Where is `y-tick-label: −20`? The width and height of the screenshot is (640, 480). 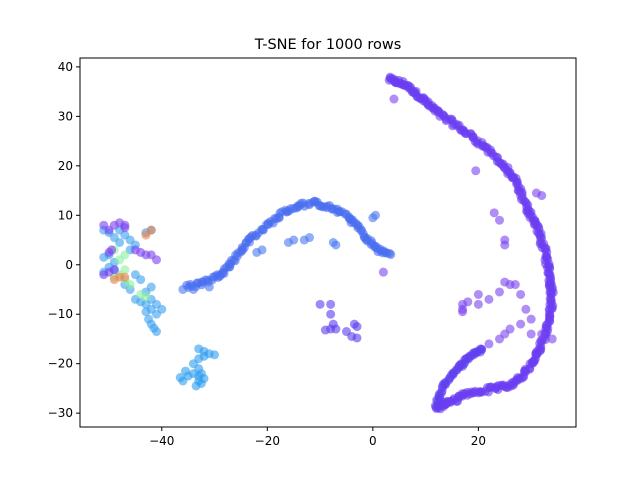
y-tick-label: −20 is located at coordinates (60, 364).